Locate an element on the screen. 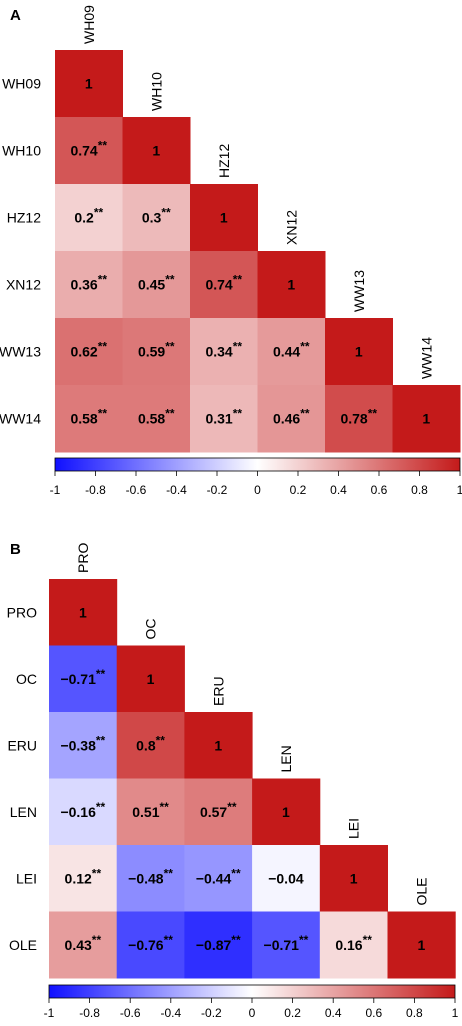 The image size is (462, 1026). cell-value-label: 0.2** is located at coordinates (88, 216).